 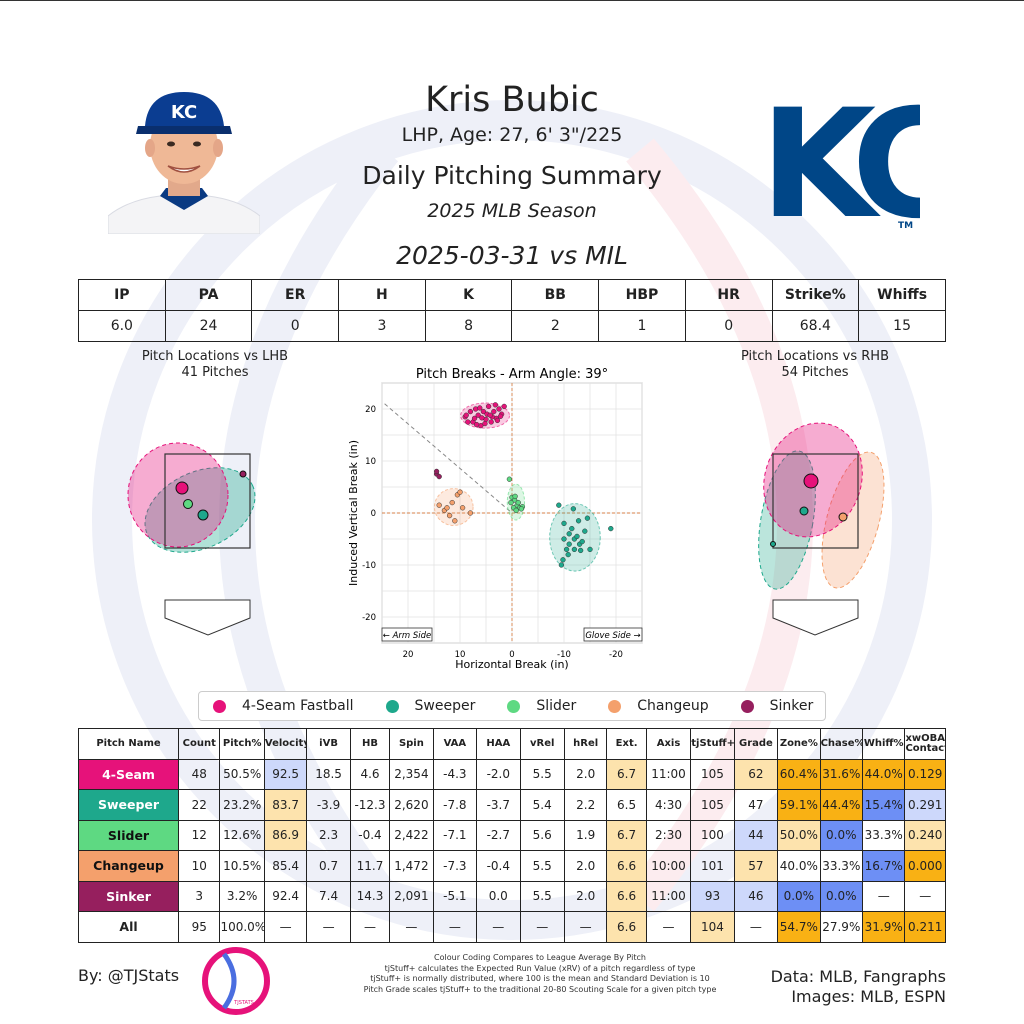 What do you see at coordinates (840, 158) in the screenshot?
I see `team-logo: KC TM` at bounding box center [840, 158].